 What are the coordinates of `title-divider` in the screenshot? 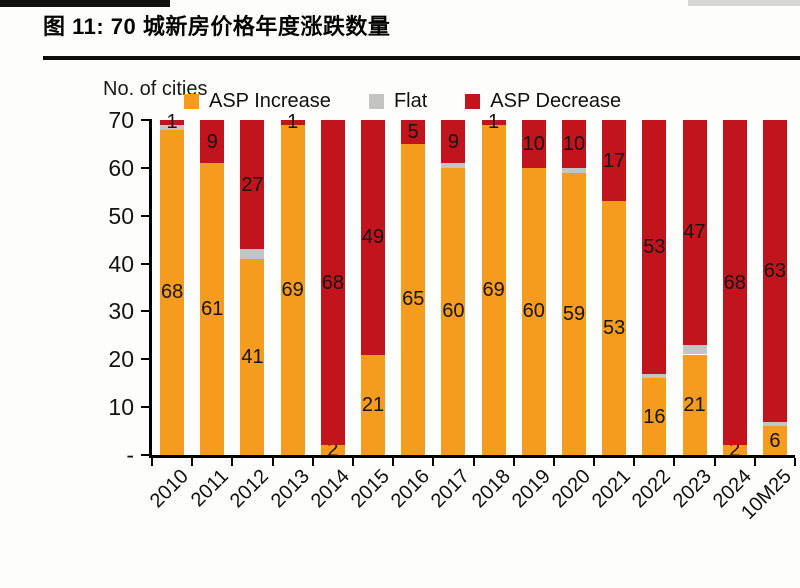 It's located at (421, 58).